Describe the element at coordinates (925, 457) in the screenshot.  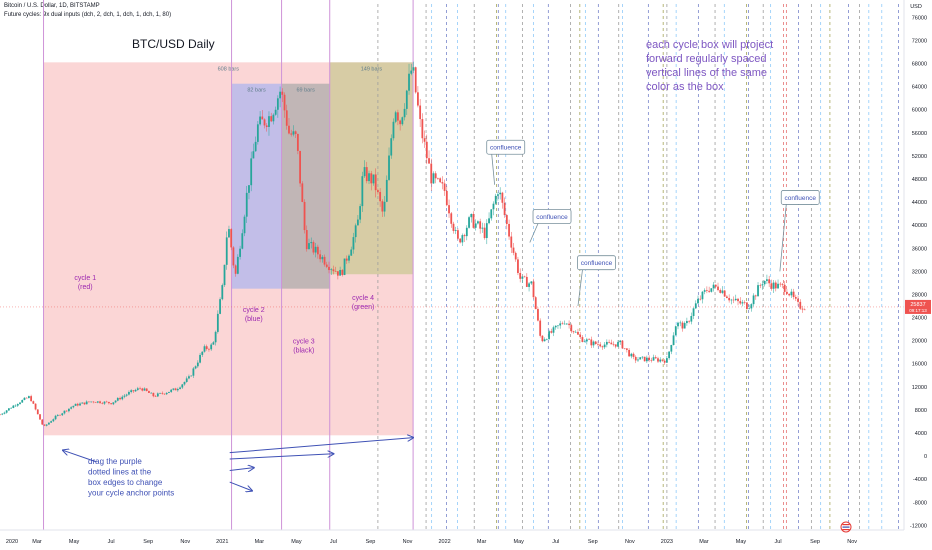
I see `y-tick-label: 0` at that location.